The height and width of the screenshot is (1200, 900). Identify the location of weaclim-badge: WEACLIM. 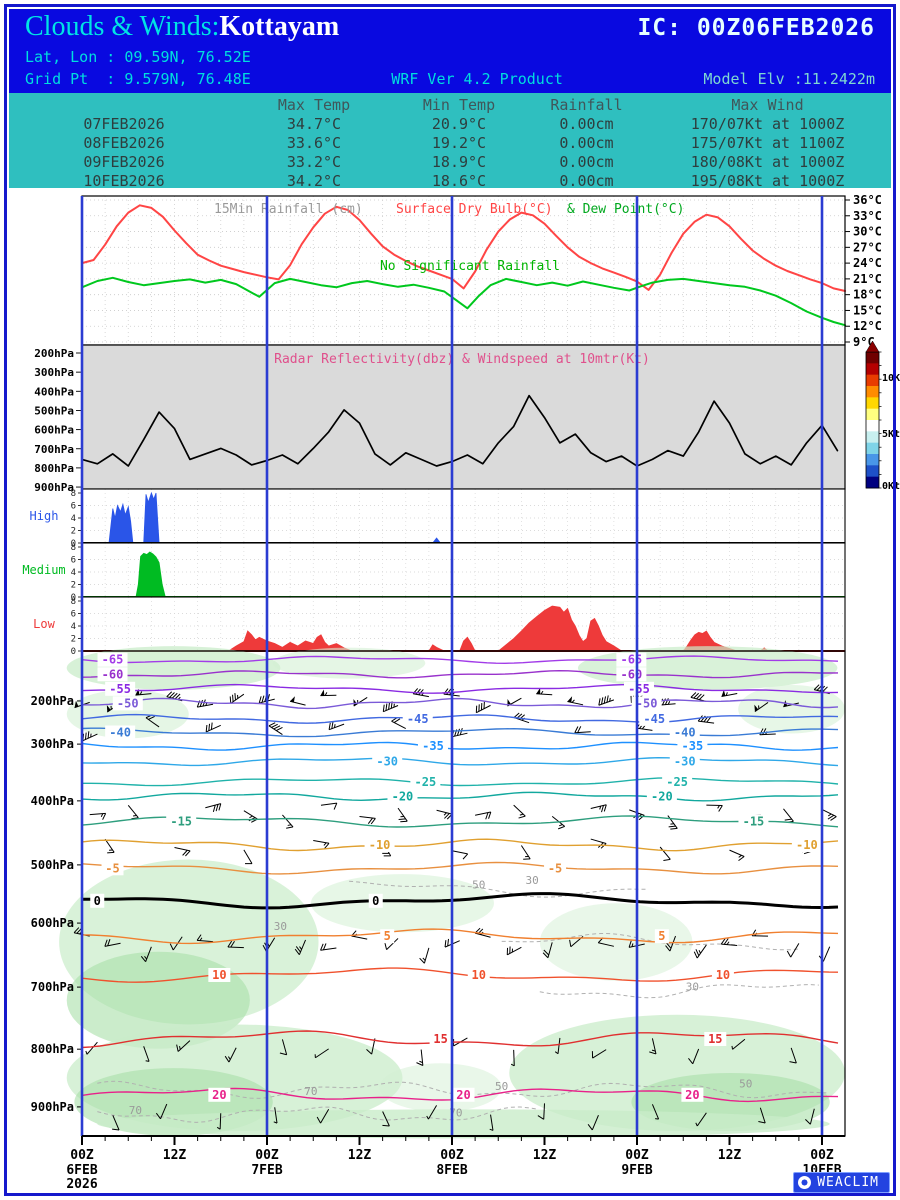
(841, 1182).